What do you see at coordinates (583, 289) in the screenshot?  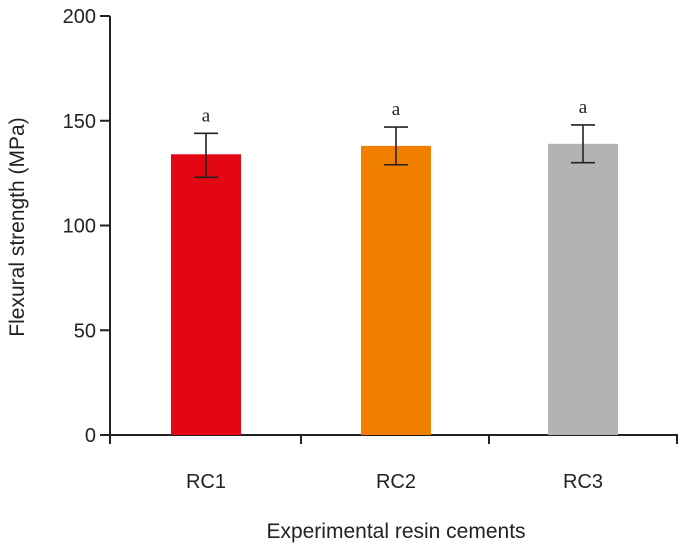 I see `bar-rc3` at bounding box center [583, 289].